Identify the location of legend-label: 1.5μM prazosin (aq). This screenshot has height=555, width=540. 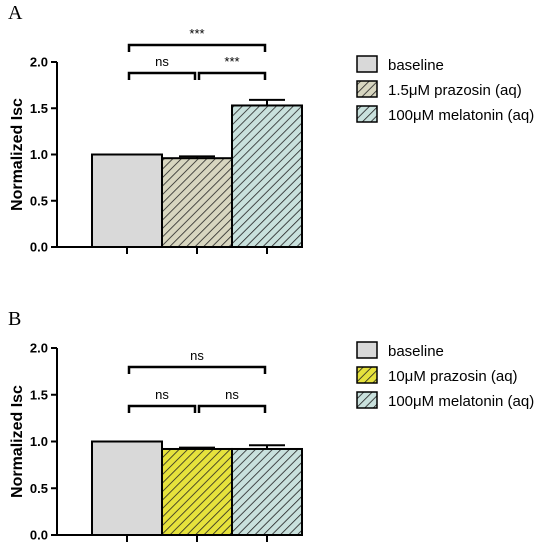
(455, 90).